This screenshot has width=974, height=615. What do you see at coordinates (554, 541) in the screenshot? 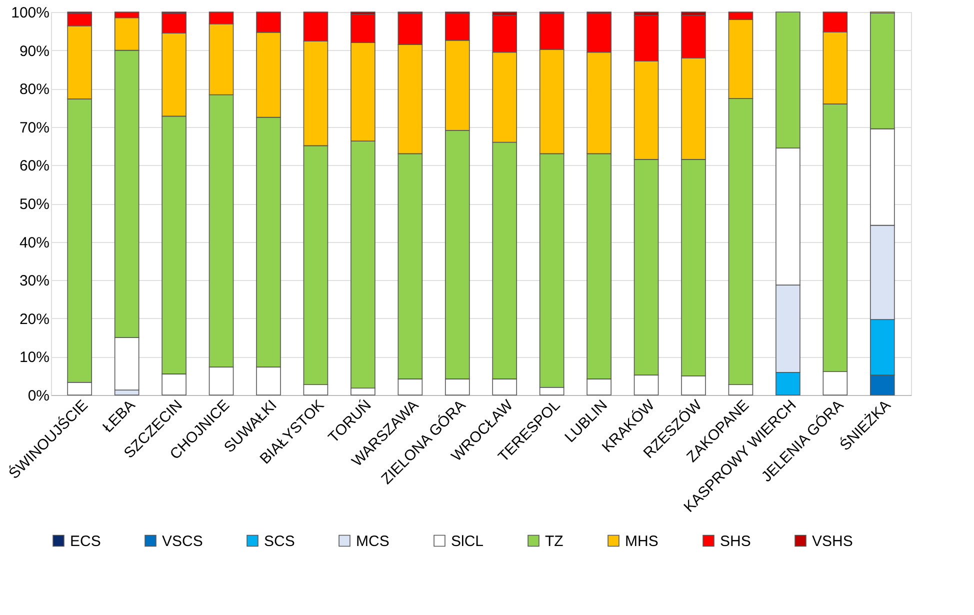
I see `legend-label: TZ` at bounding box center [554, 541].